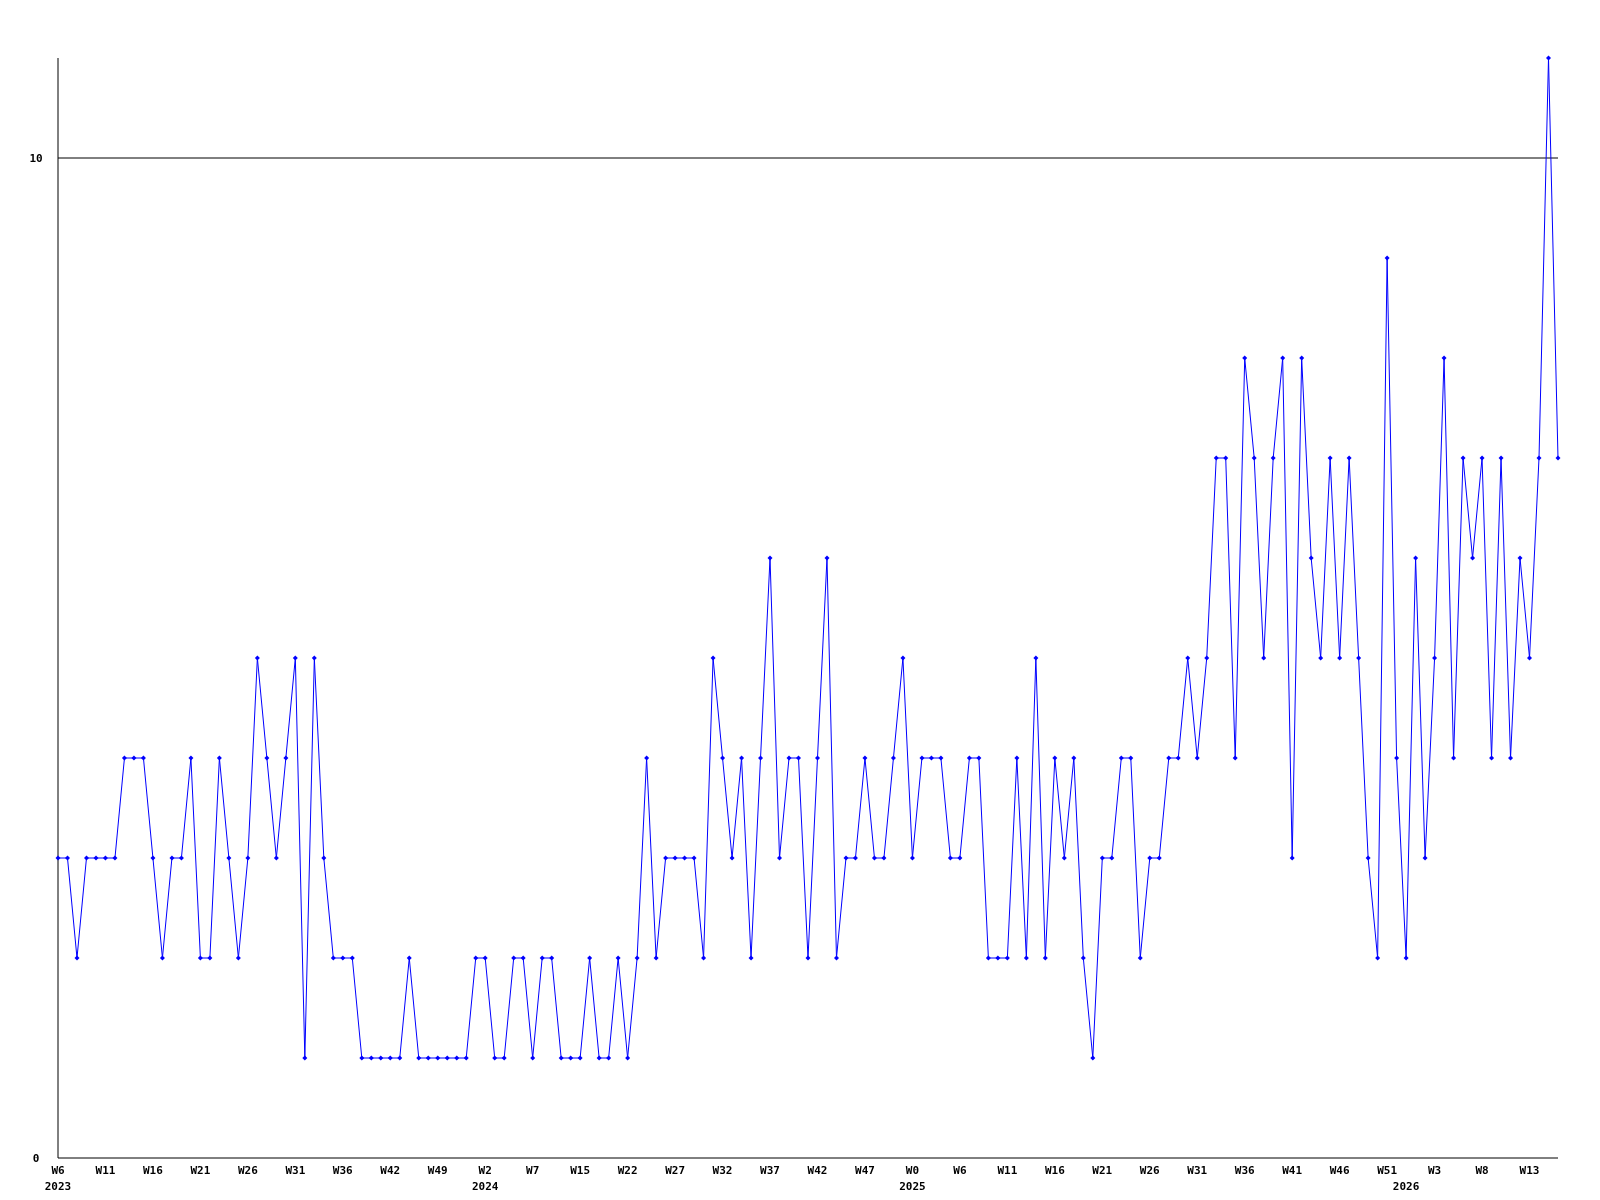 The height and width of the screenshot is (1200, 1600). What do you see at coordinates (960, 1170) in the screenshot?
I see `x-tick-label: W6` at bounding box center [960, 1170].